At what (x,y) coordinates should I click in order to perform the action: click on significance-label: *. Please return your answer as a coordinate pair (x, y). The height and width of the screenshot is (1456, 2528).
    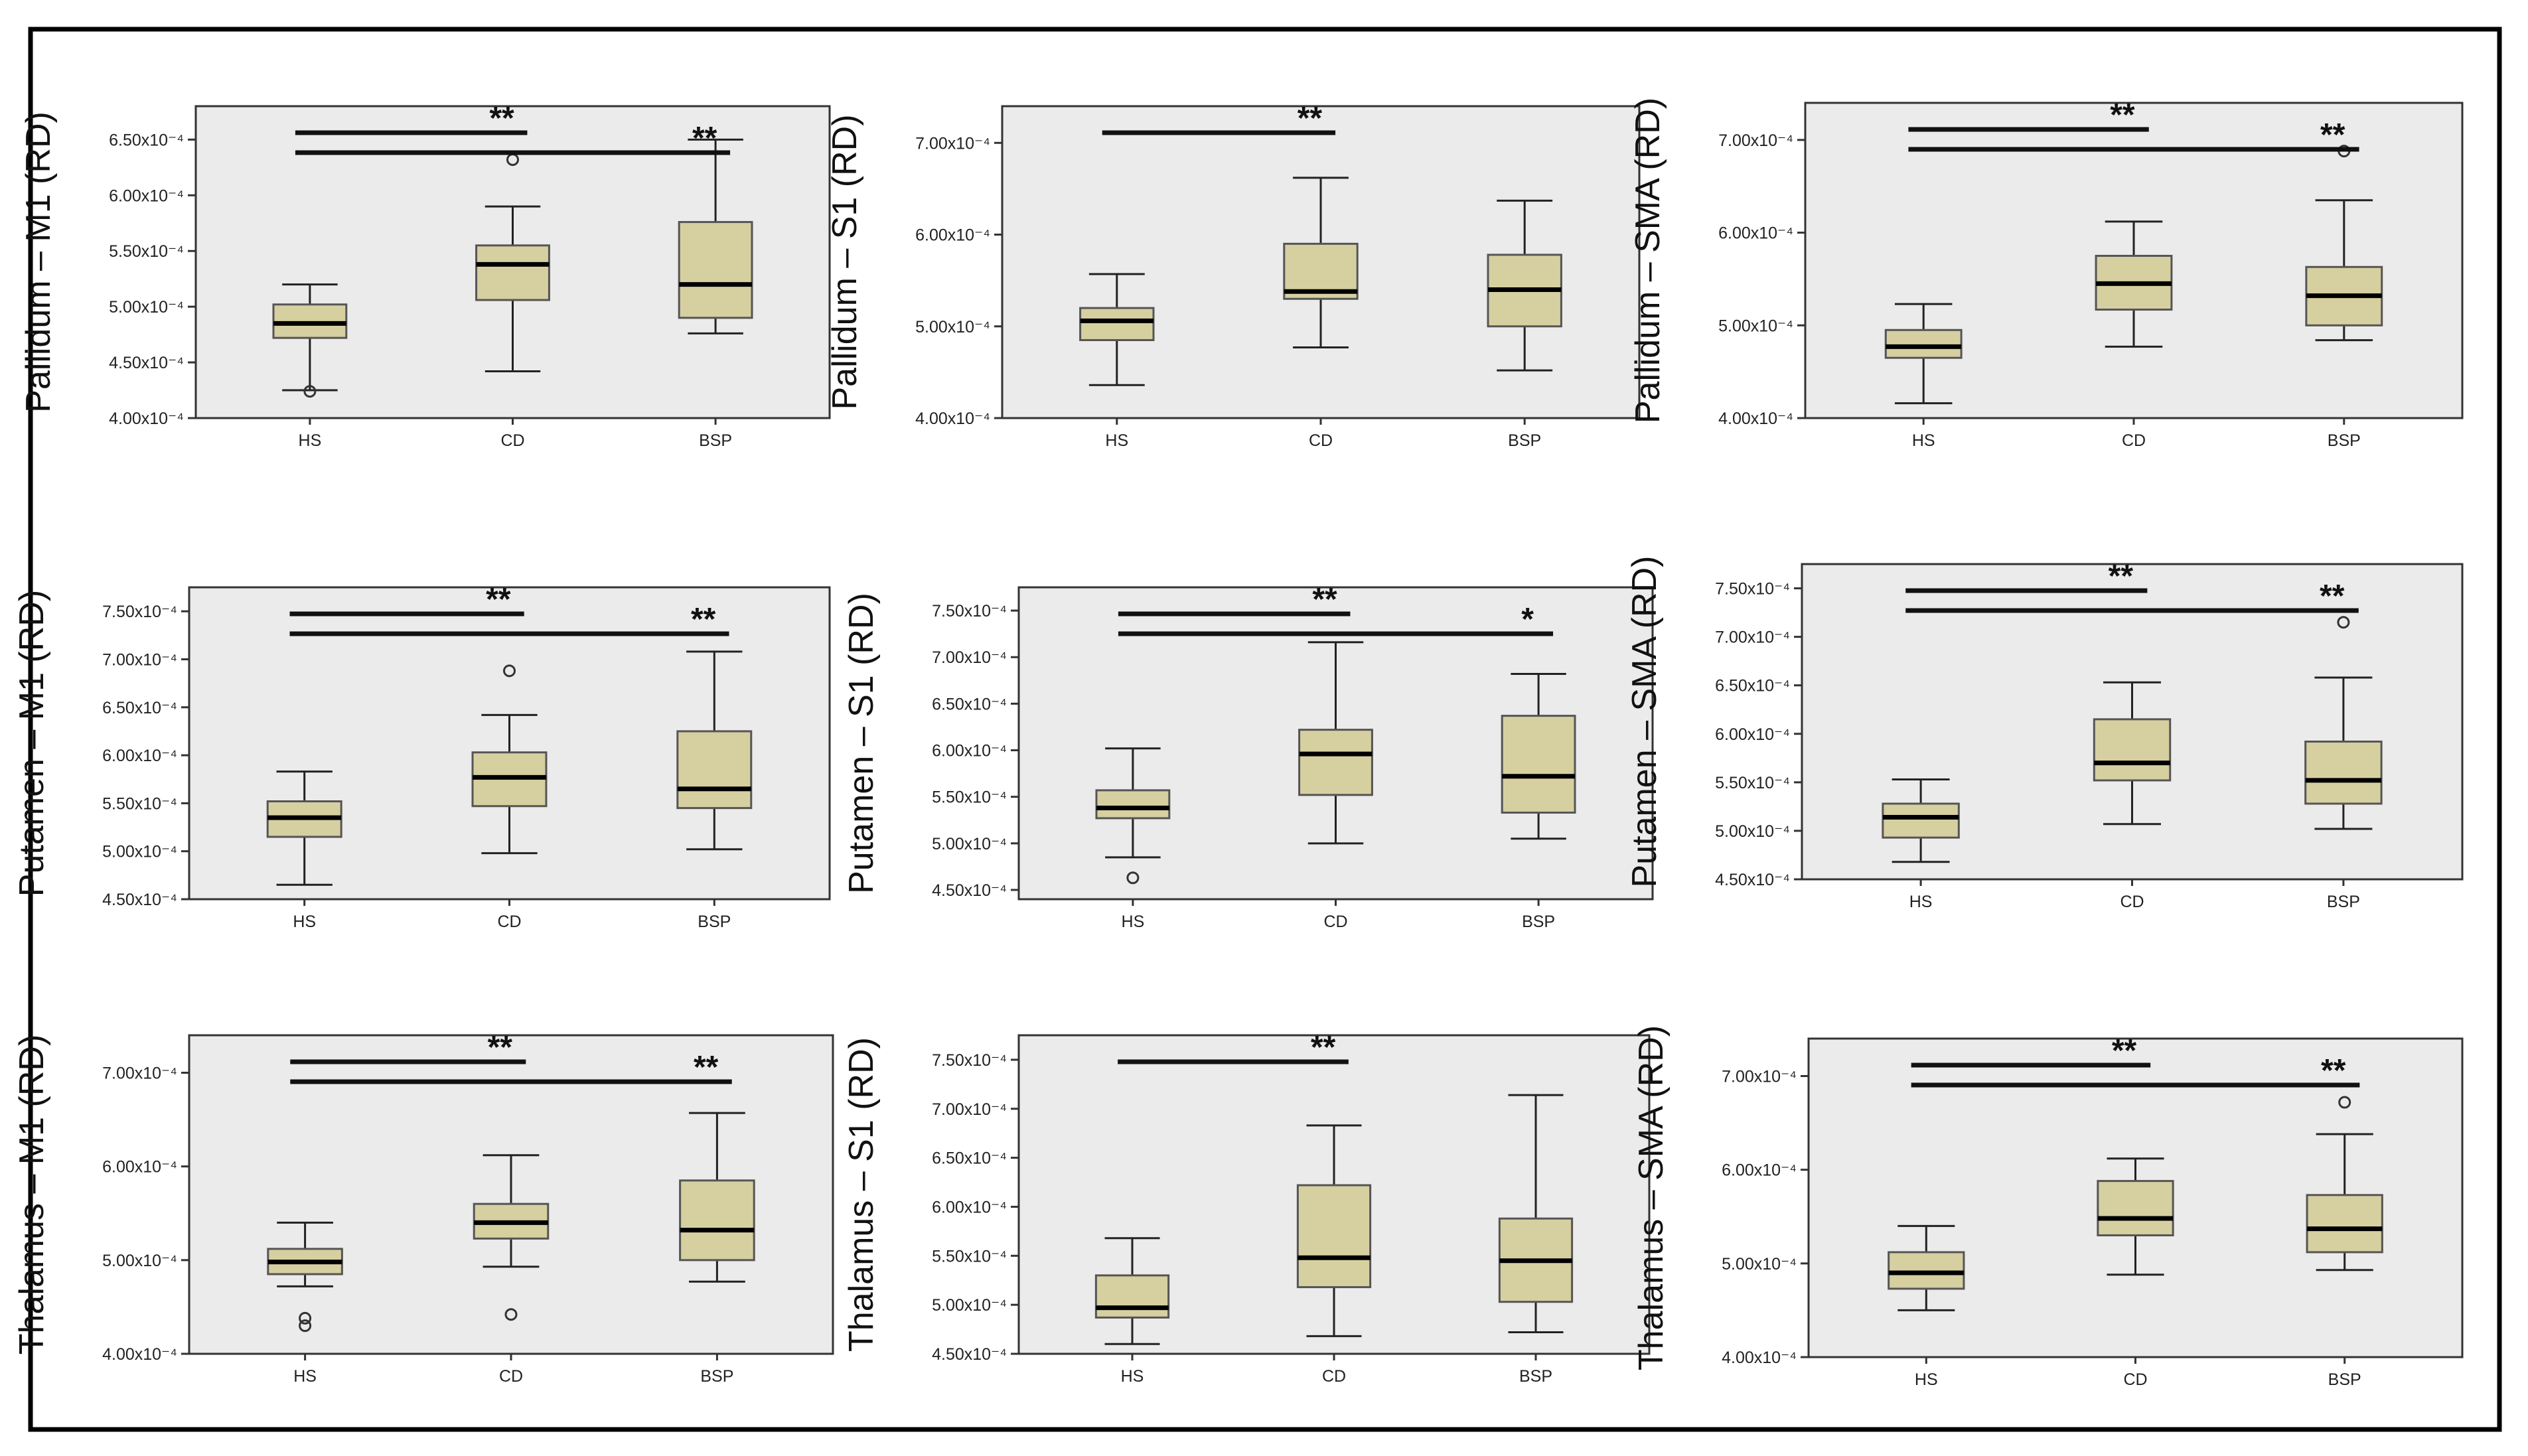
    Looking at the image, I should click on (1527, 619).